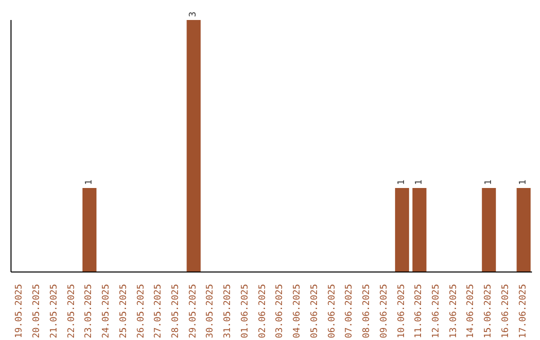  What do you see at coordinates (175, 311) in the screenshot?
I see `x-tick-label: 28.05.2025` at bounding box center [175, 311].